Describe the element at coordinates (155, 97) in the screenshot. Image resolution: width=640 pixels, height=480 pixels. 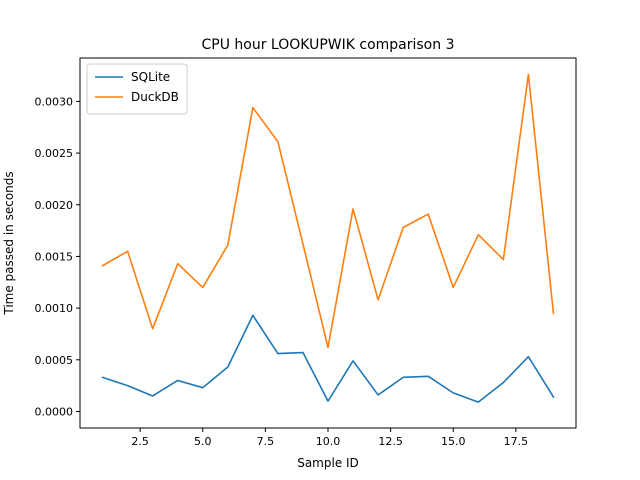
I see `legend-label-duckdb: DuckDB` at that location.